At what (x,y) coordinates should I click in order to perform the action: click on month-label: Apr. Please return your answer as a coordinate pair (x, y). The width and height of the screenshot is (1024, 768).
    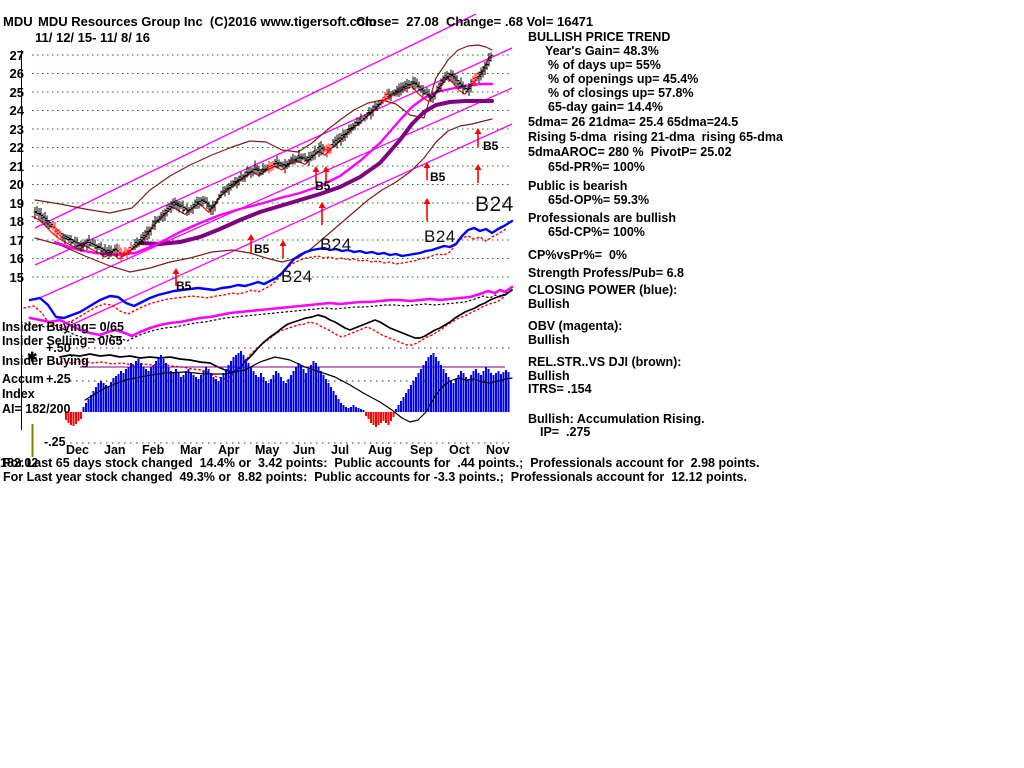
    Looking at the image, I should click on (229, 450).